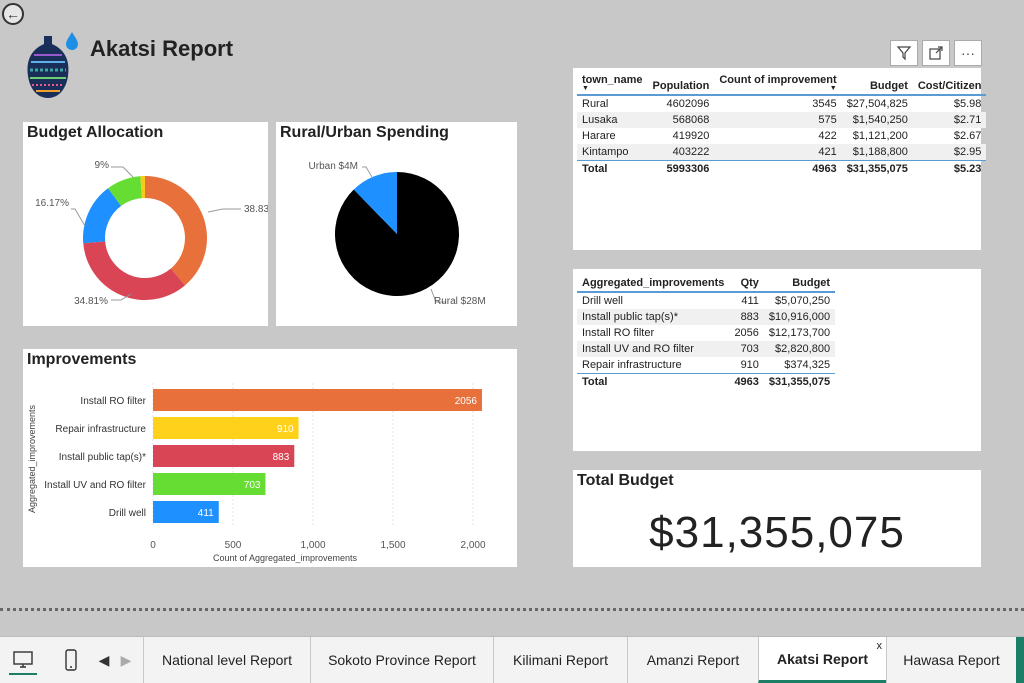 This screenshot has width=1024, height=683. What do you see at coordinates (706, 349) in the screenshot?
I see `table-row: Install UV and RO filter 703 $2,820,800` at bounding box center [706, 349].